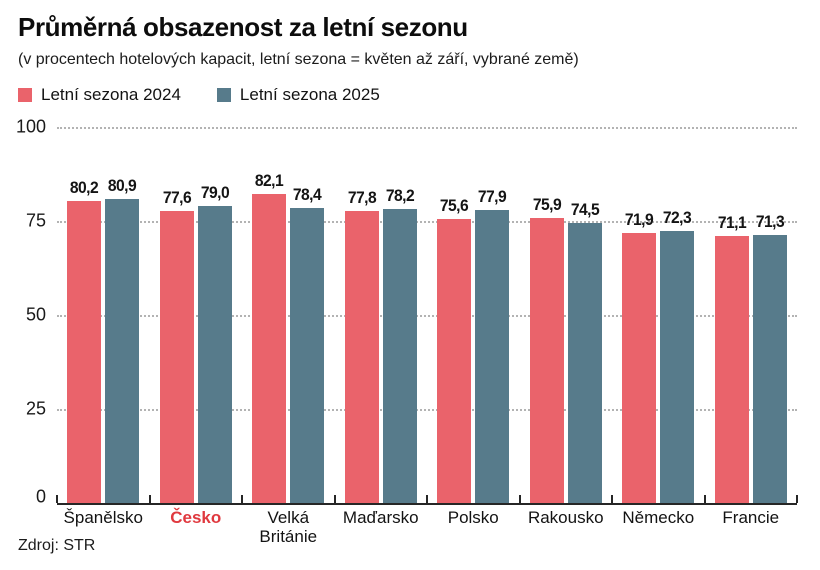  I want to click on x-label-n-mecko: Německo, so click(658, 517).